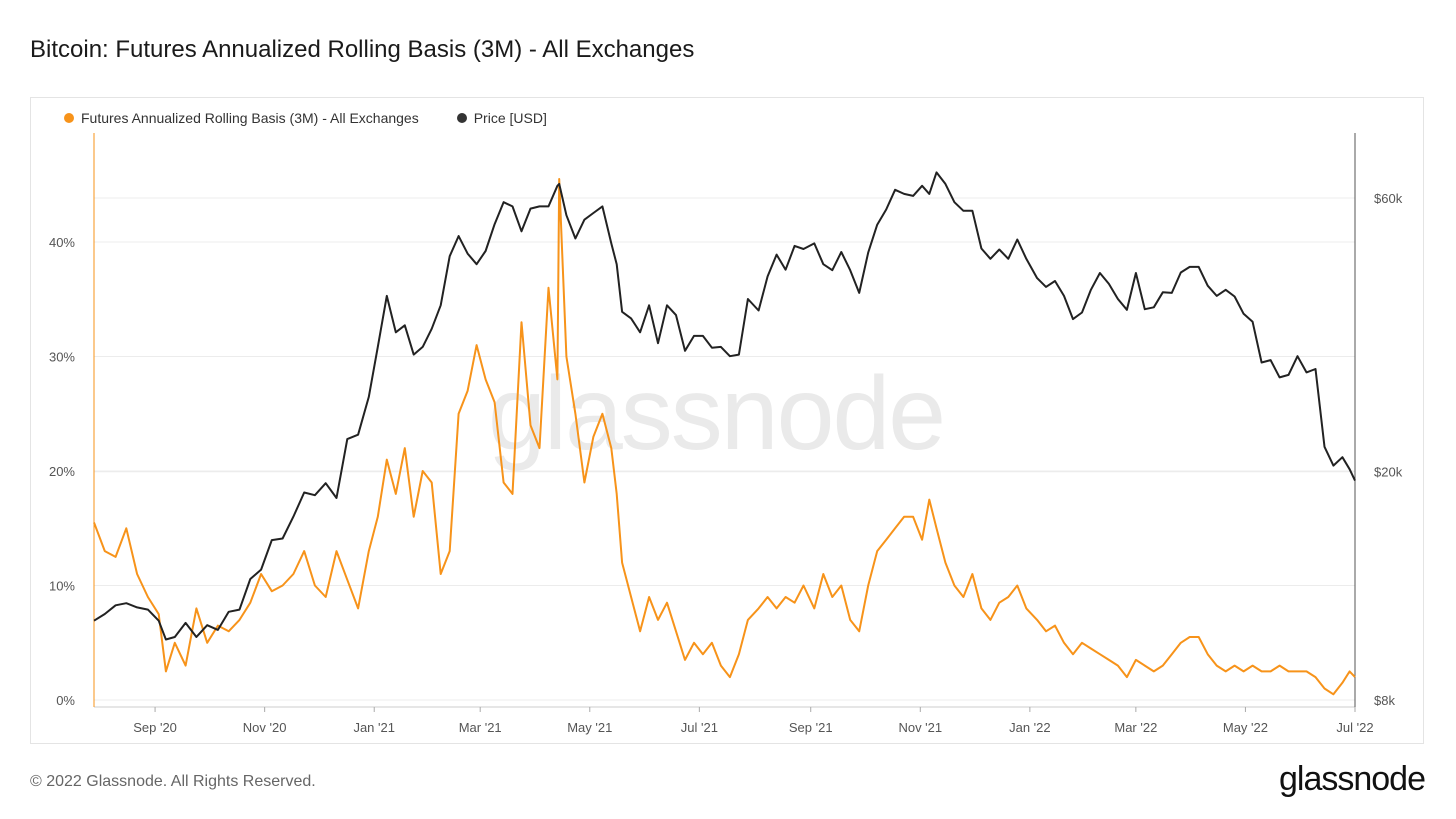 Image resolution: width=1456 pixels, height=819 pixels. I want to click on x-tick-label-7: Nov '21, so click(920, 727).